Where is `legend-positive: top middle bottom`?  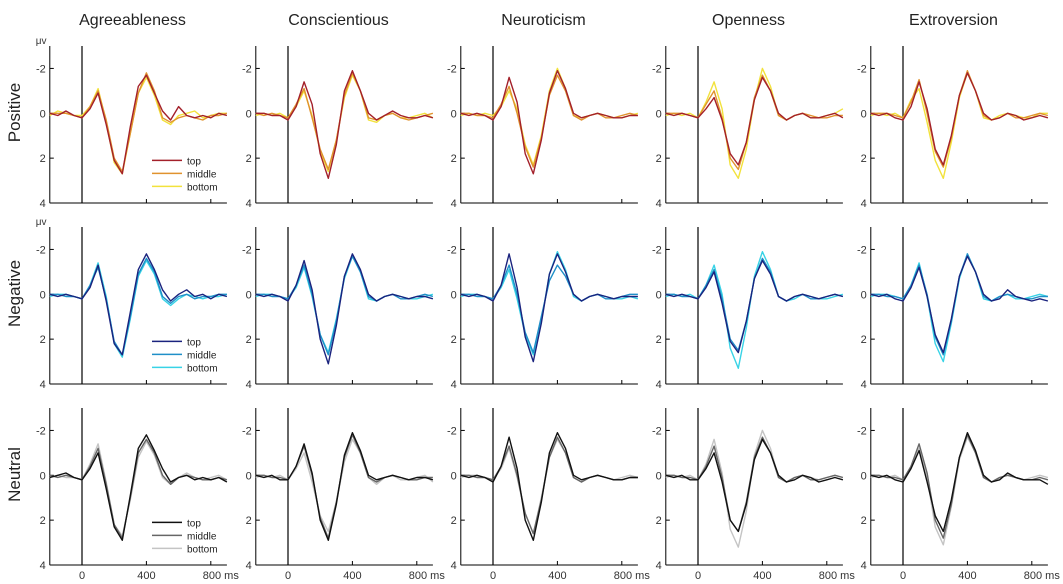 legend-positive: top middle bottom is located at coordinates (185, 174).